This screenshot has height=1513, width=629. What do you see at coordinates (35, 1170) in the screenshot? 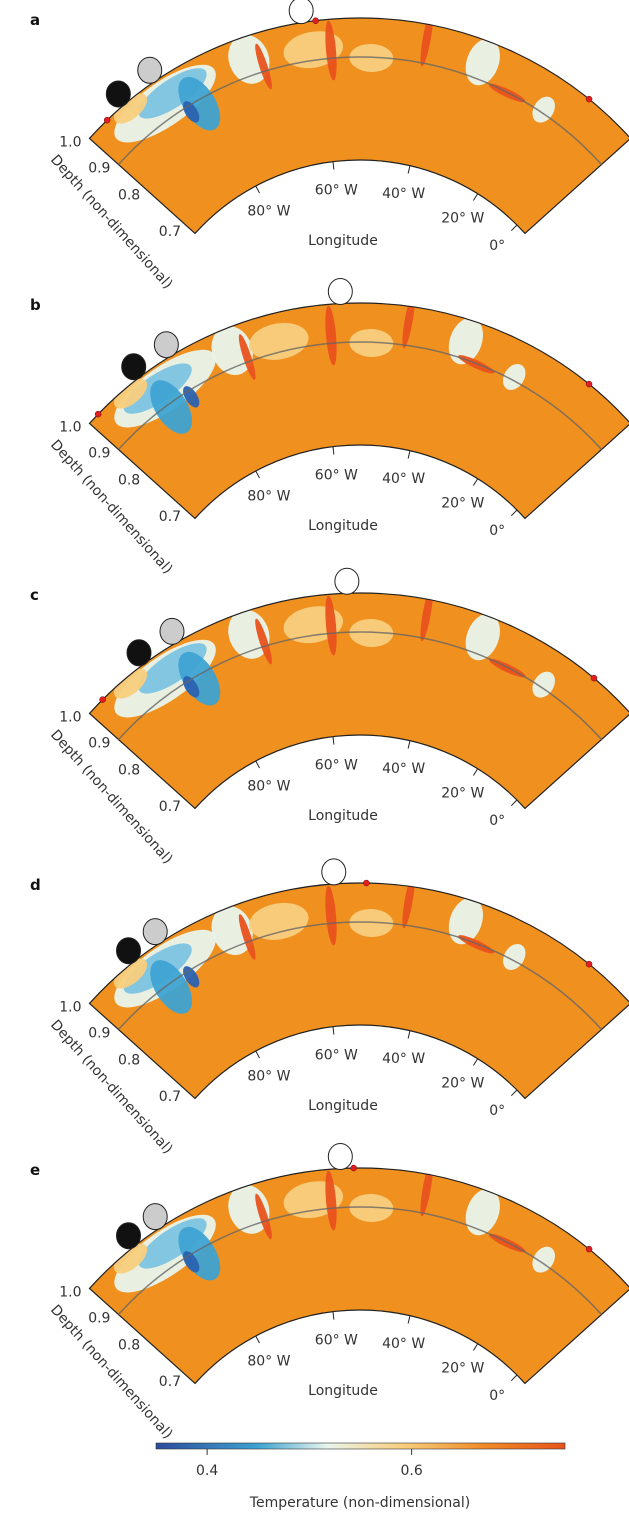
I see `panel-label: e` at bounding box center [35, 1170].